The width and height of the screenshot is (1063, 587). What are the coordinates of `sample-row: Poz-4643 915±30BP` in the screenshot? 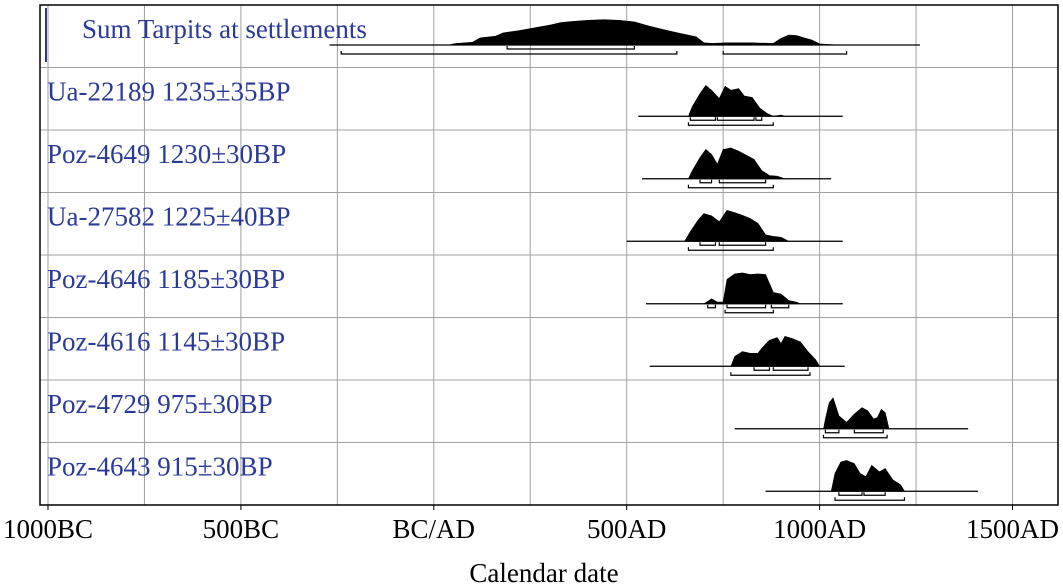 It's located at (549, 471).